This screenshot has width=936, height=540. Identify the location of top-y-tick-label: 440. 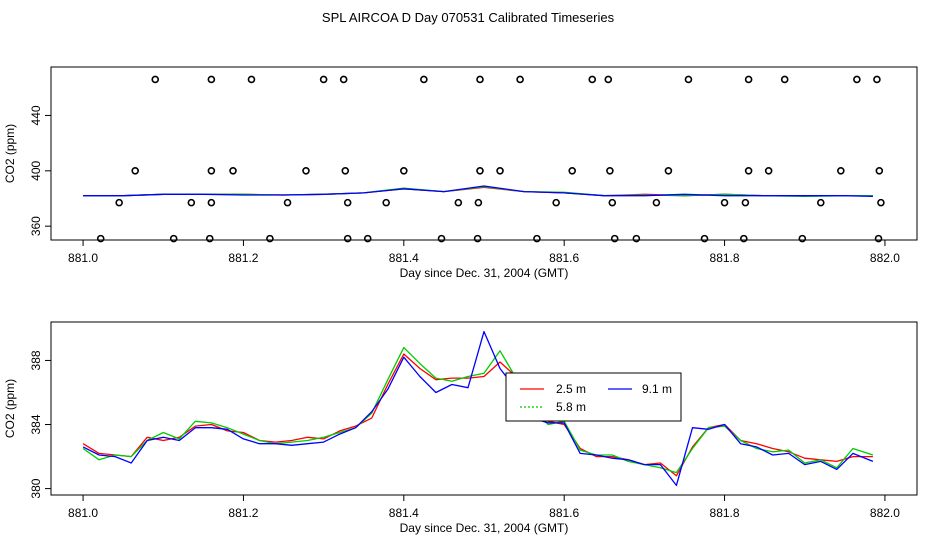
(36, 115).